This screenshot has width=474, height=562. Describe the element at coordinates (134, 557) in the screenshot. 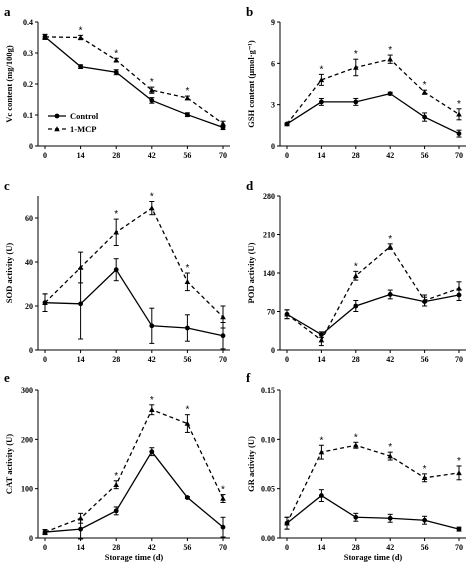

I see `x-axis-label: Storage time (d)` at that location.